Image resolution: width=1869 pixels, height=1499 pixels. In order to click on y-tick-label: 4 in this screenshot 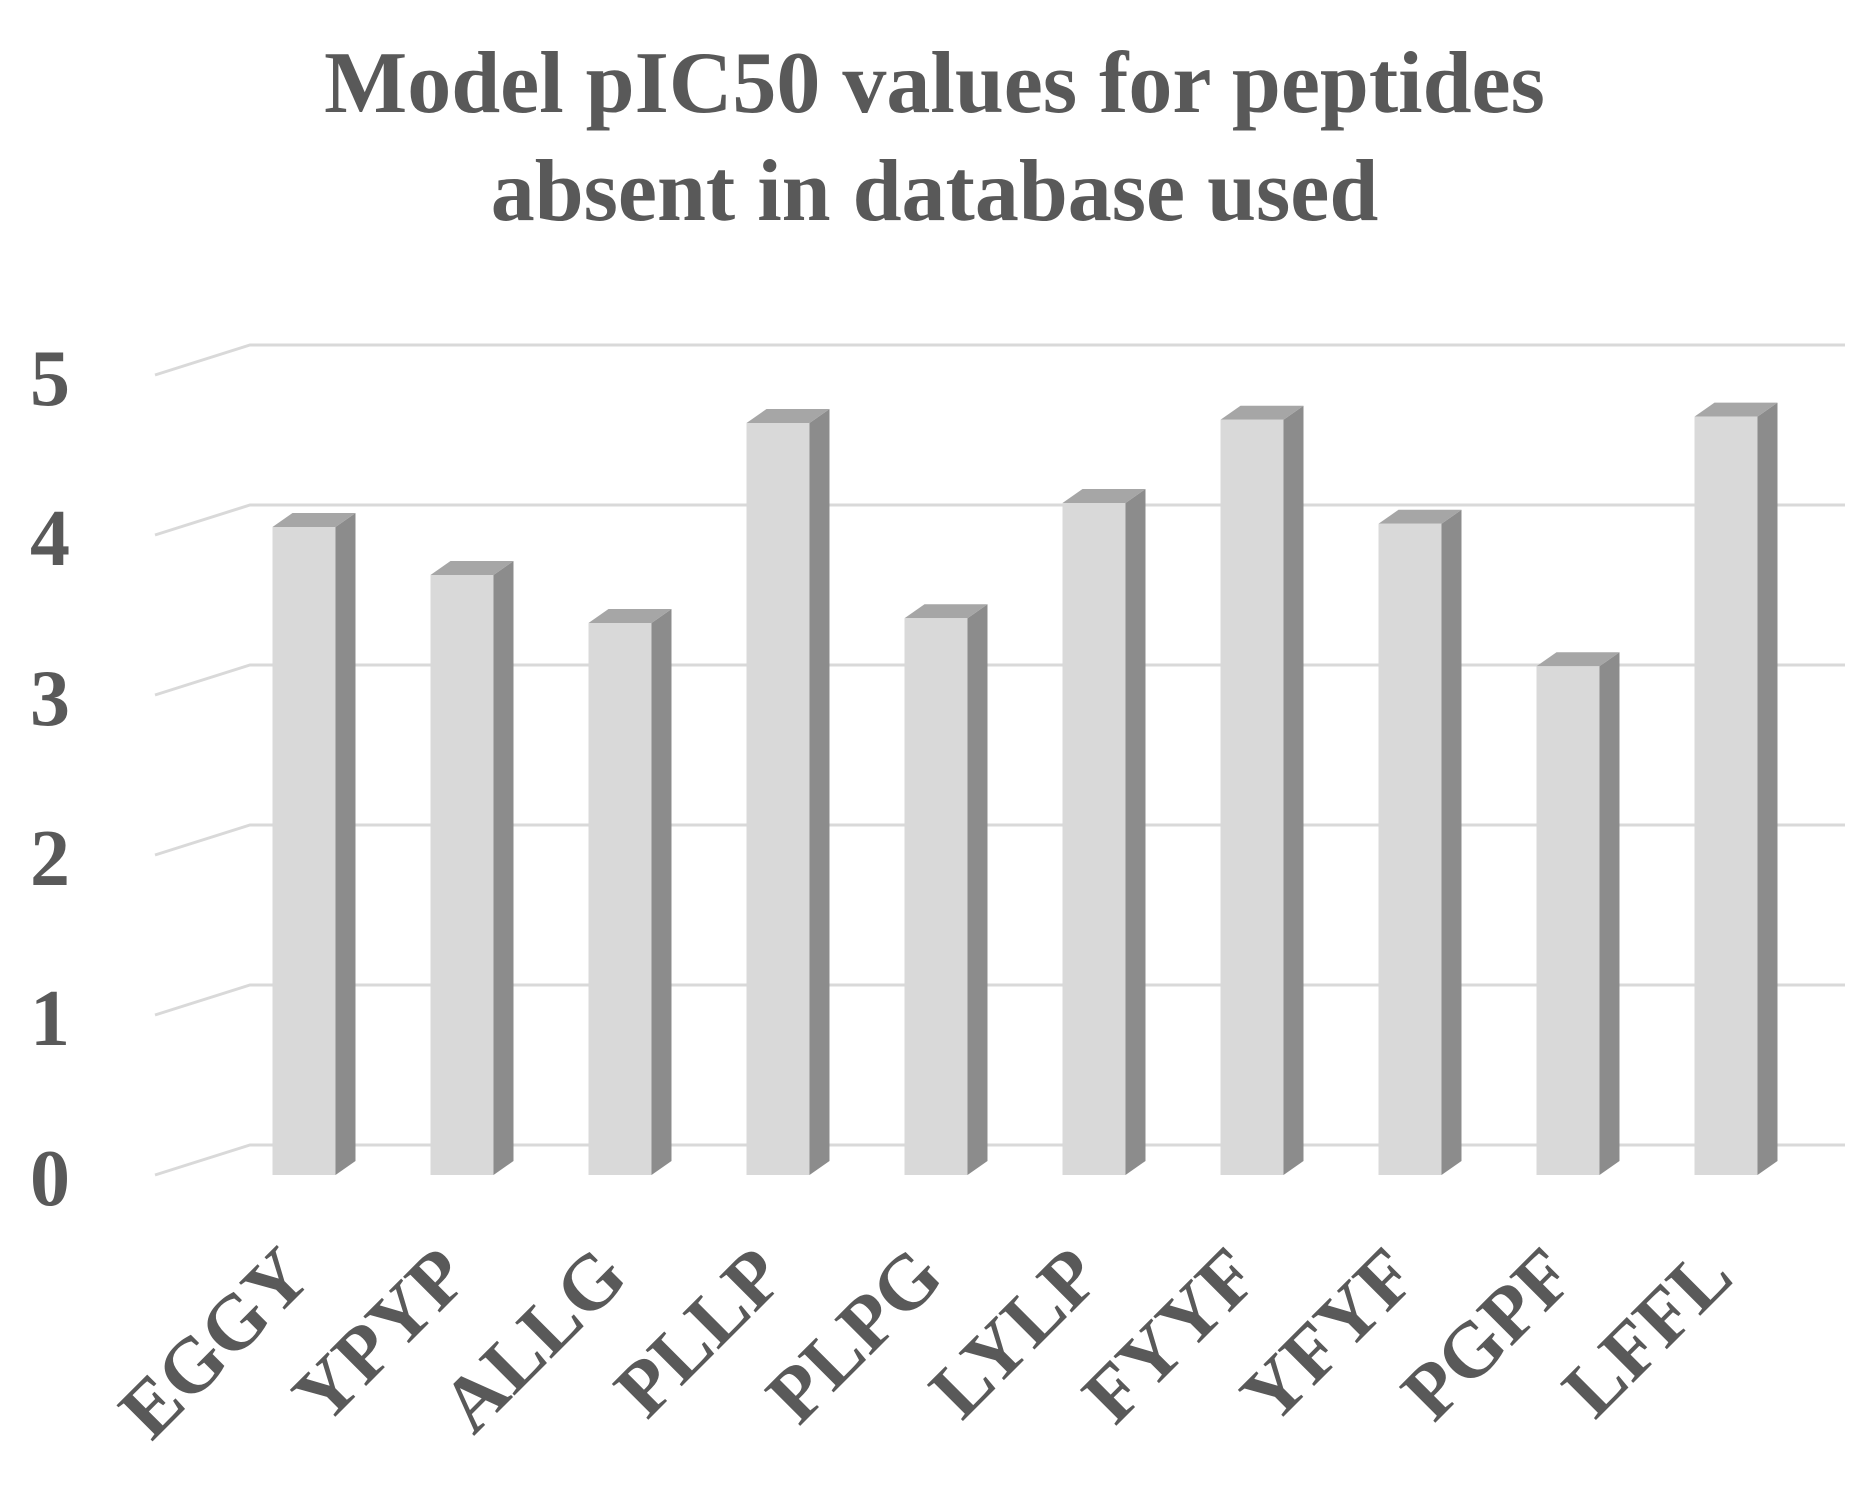, I will do `click(50, 539)`.